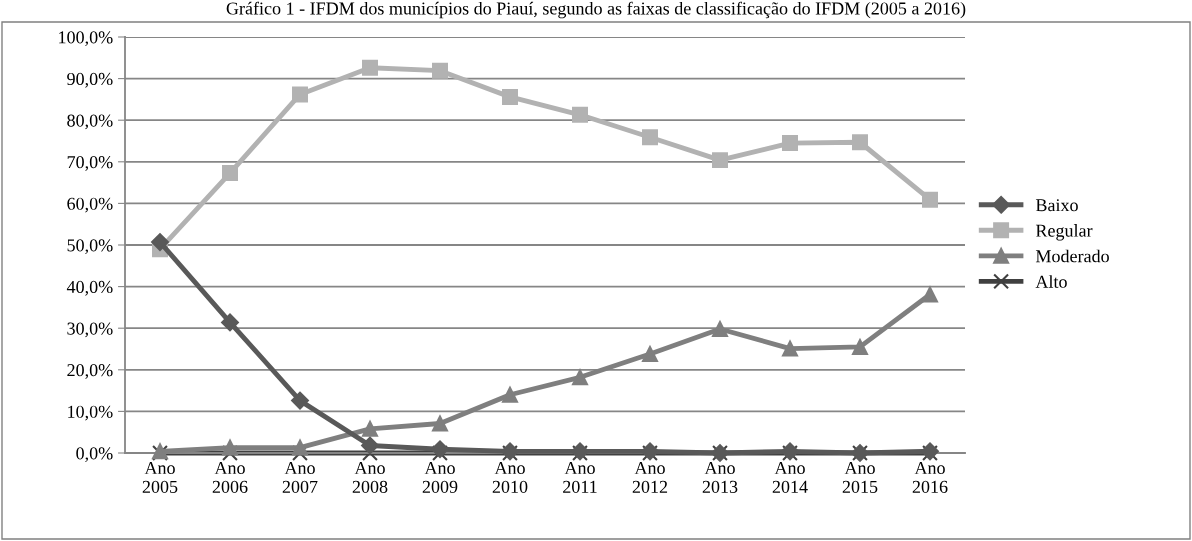 The height and width of the screenshot is (541, 1192). What do you see at coordinates (90, 205) in the screenshot?
I see `y-tick-label: 60,0%` at bounding box center [90, 205].